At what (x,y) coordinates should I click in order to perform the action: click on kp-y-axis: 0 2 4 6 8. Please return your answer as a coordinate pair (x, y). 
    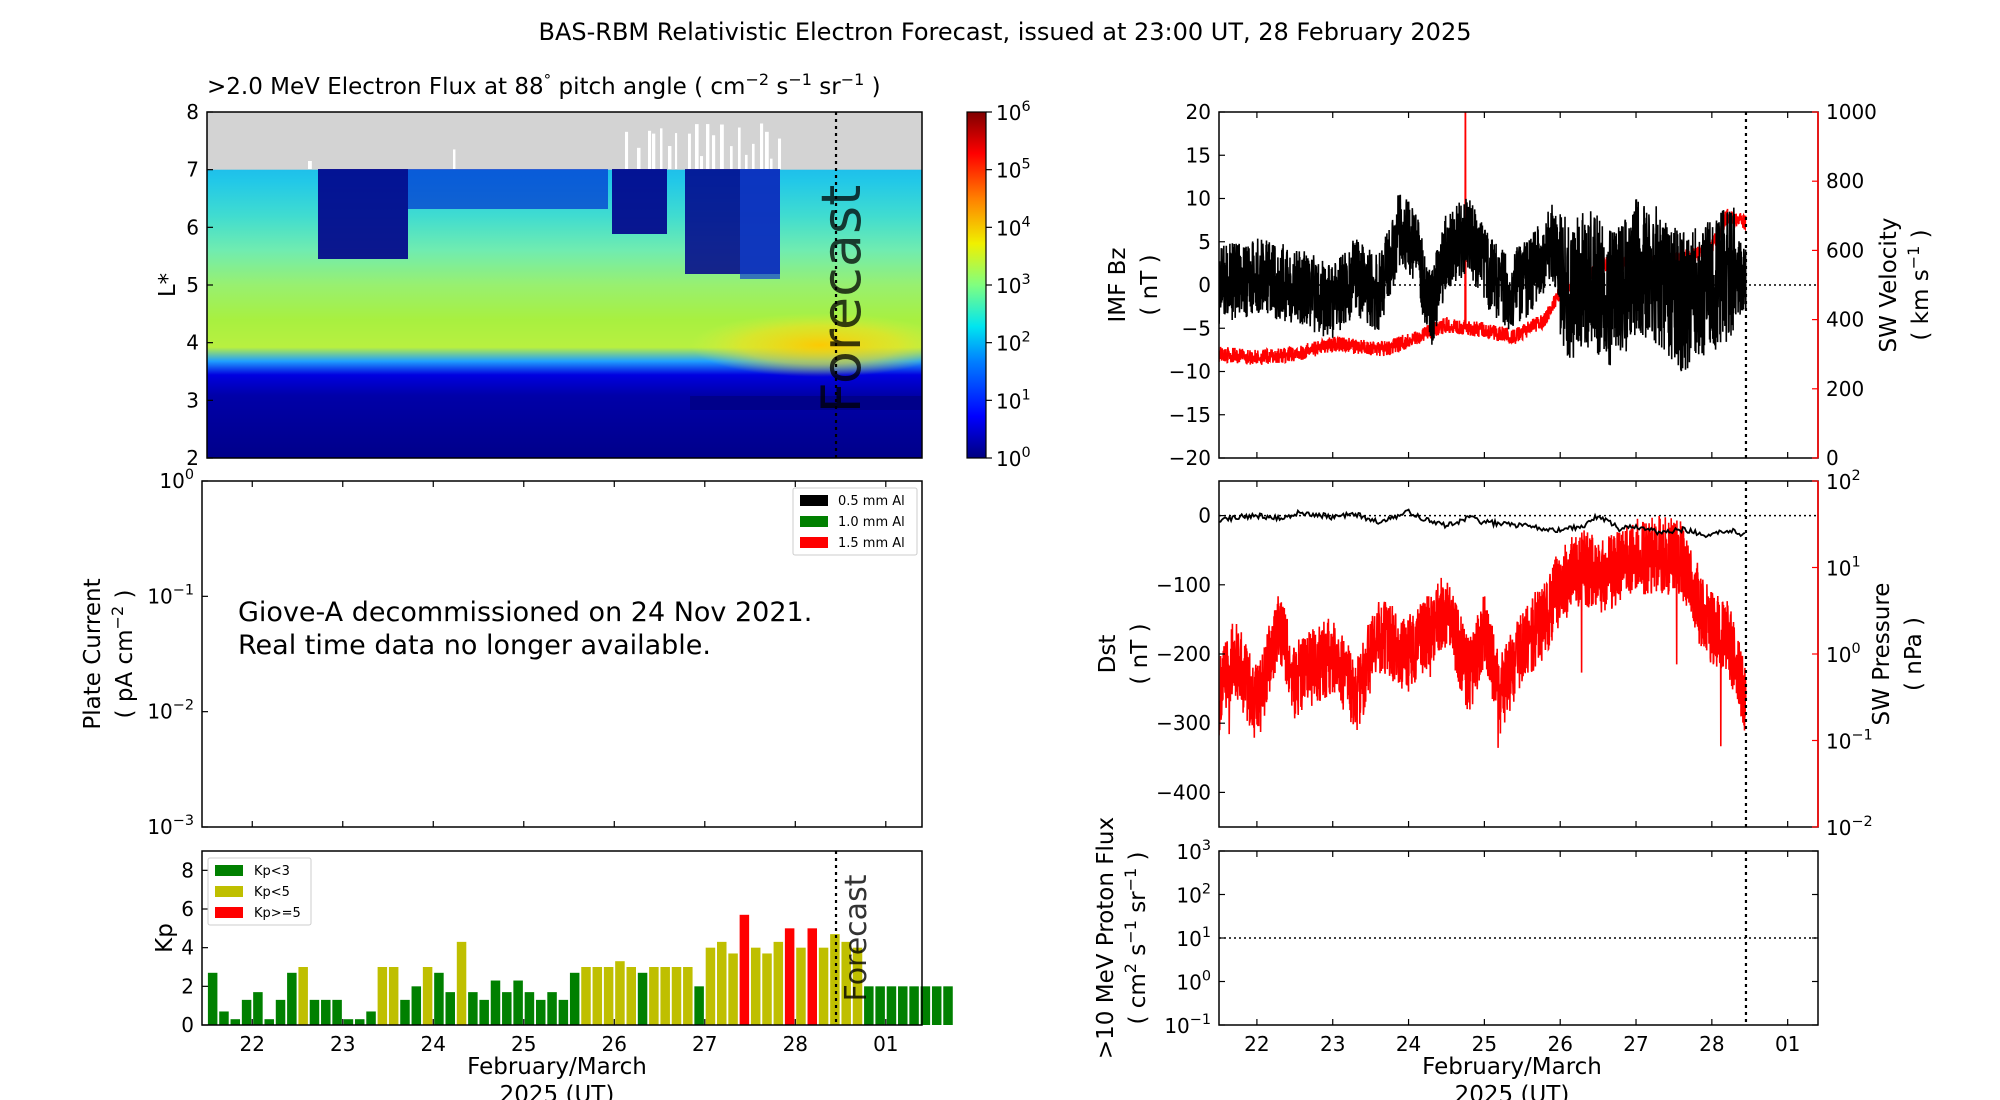
    Looking at the image, I should click on (194, 947).